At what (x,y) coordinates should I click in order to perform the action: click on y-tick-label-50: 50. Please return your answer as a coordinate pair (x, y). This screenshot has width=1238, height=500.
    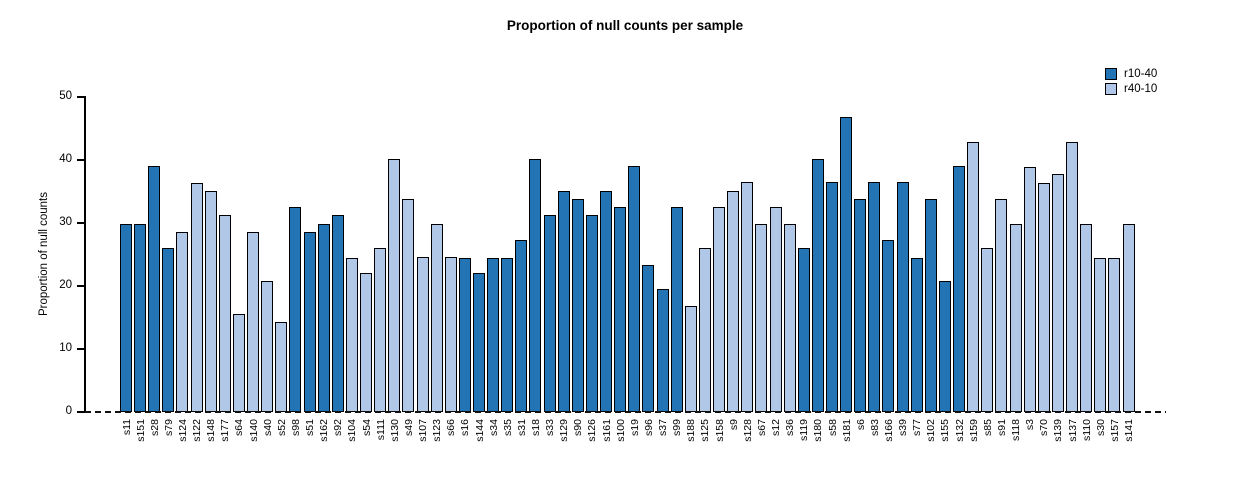
    Looking at the image, I should click on (65, 96).